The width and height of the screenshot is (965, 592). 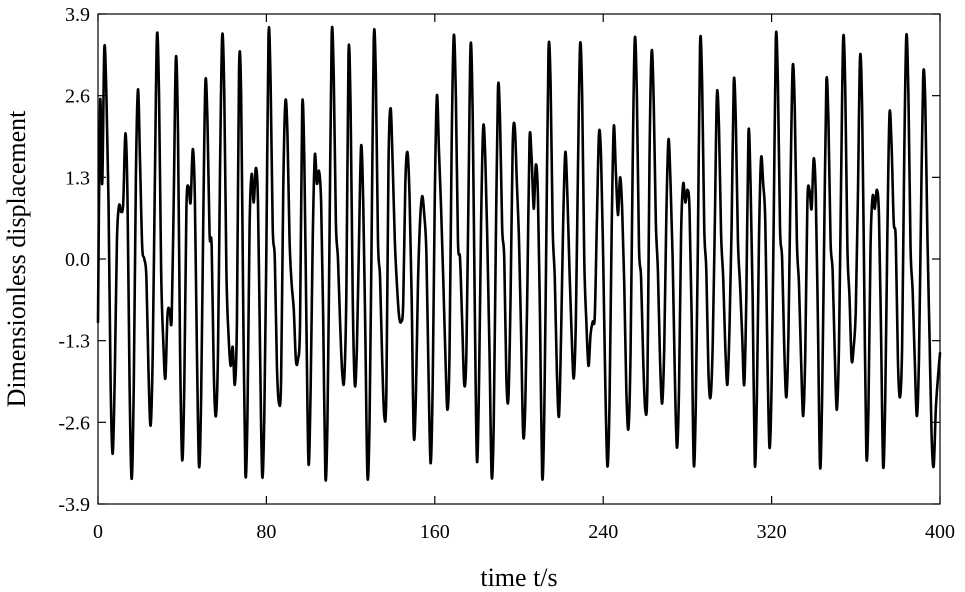 What do you see at coordinates (772, 532) in the screenshot?
I see `x-tick-label: 320` at bounding box center [772, 532].